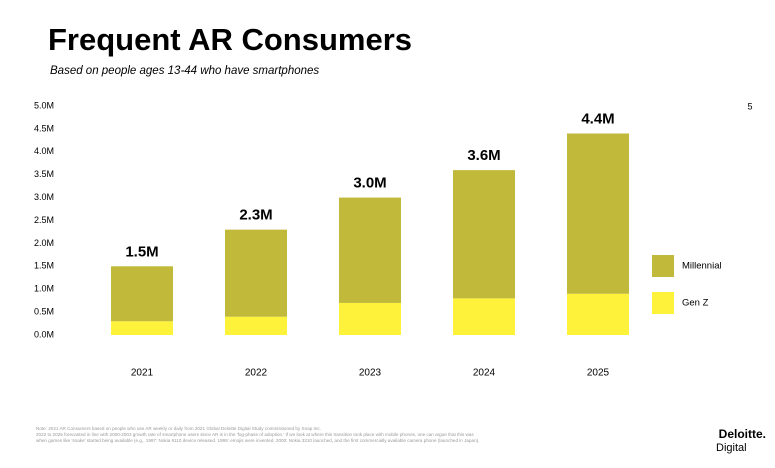 The image size is (775, 468). Describe the element at coordinates (141, 251) in the screenshot. I see `total-label: 1.5M` at that location.